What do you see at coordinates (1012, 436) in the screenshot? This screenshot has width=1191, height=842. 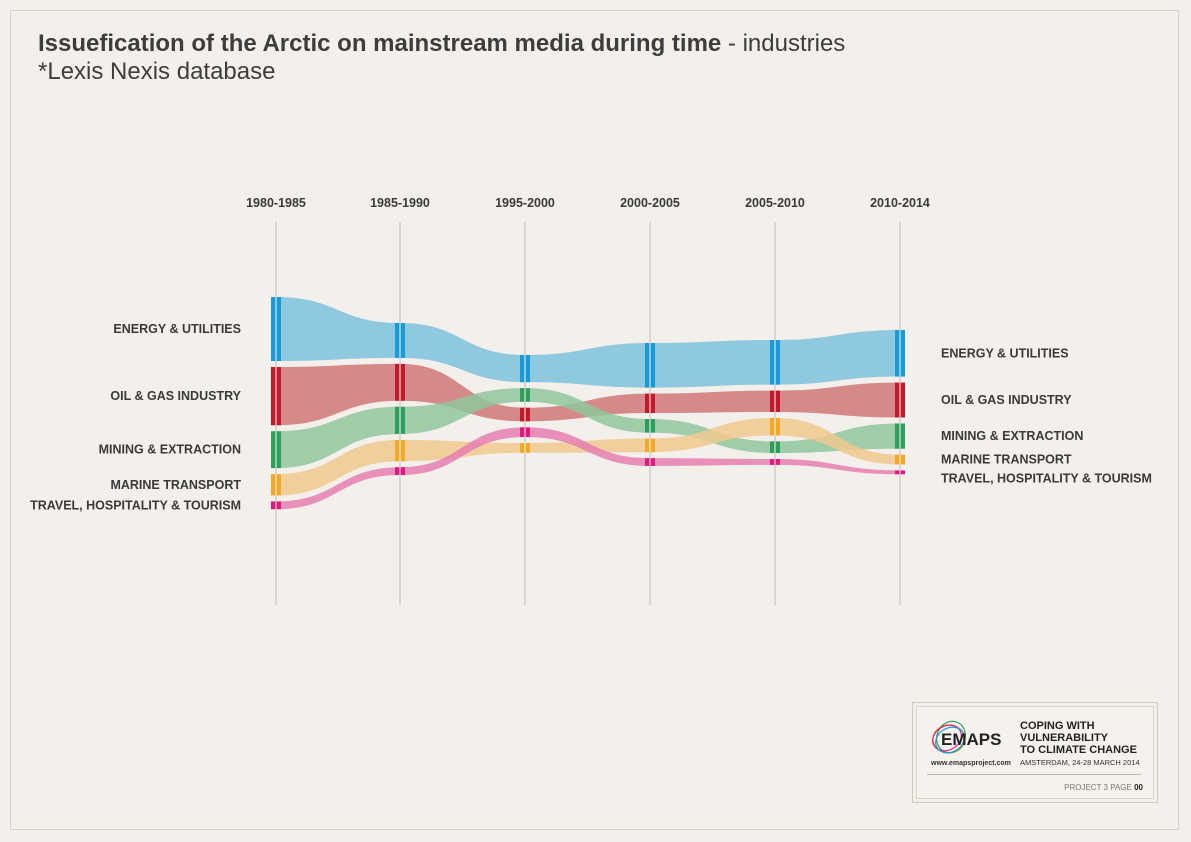 I see `right-label: MINING & EXTRACTION` at bounding box center [1012, 436].